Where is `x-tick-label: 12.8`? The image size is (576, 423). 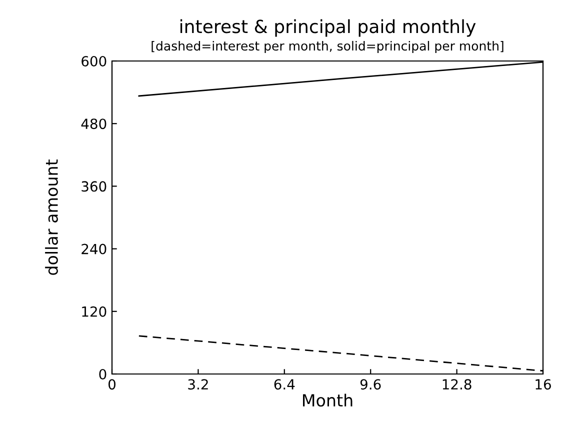 x-tick-label: 12.8 is located at coordinates (457, 384).